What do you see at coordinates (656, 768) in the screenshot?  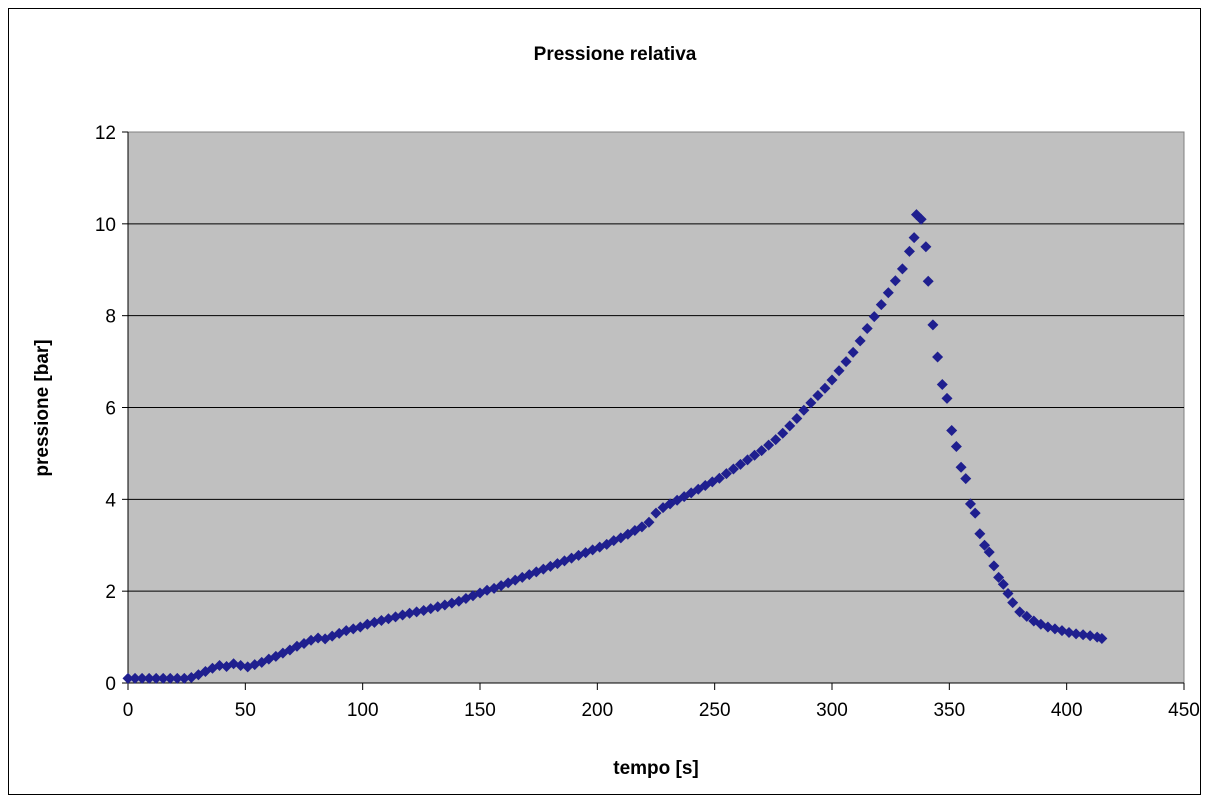 I see `x-axis-label: tempo [s]` at bounding box center [656, 768].